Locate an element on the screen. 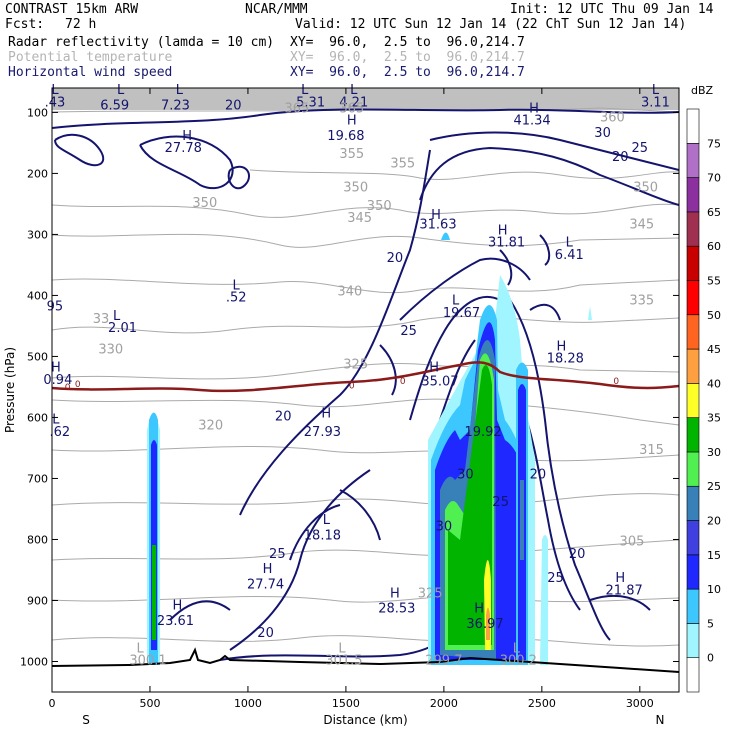  freezing-label-layer: 00 0 0 0 is located at coordinates (342, 385).